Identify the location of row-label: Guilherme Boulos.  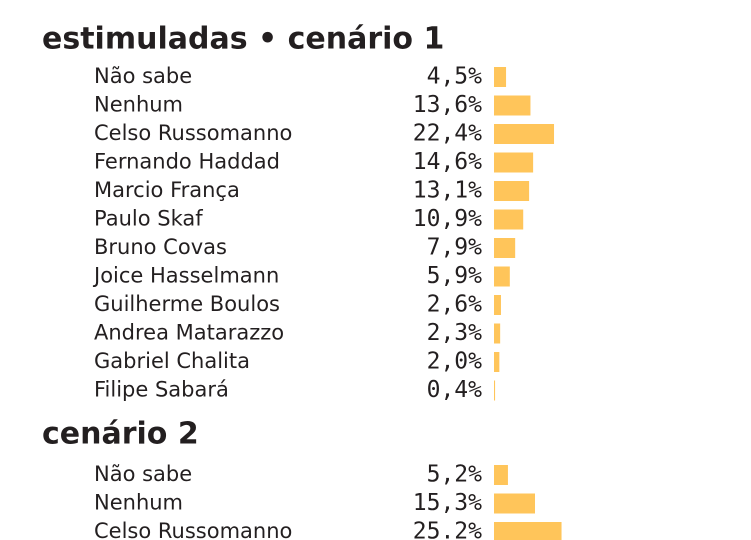
(187, 304).